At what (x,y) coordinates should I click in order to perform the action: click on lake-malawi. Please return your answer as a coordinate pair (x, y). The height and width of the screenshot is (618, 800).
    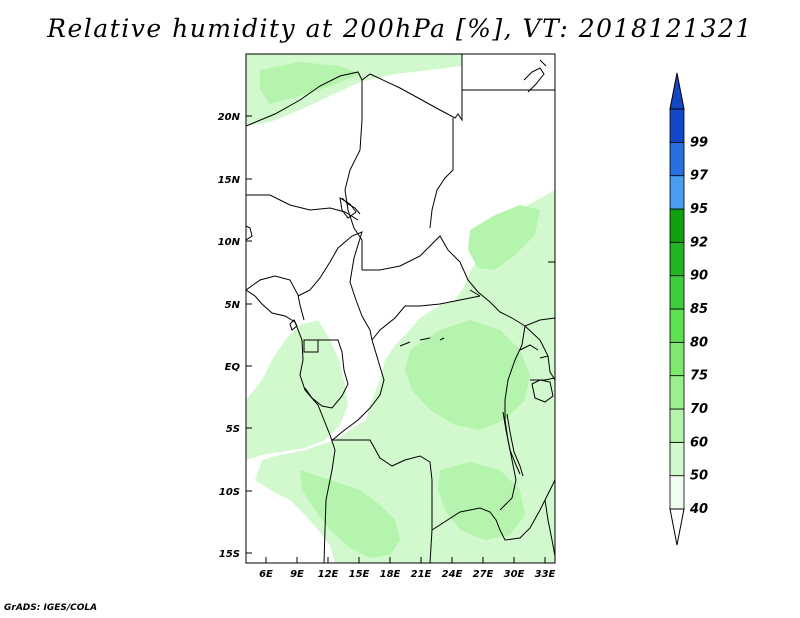
    Looking at the image, I should click on (549, 528).